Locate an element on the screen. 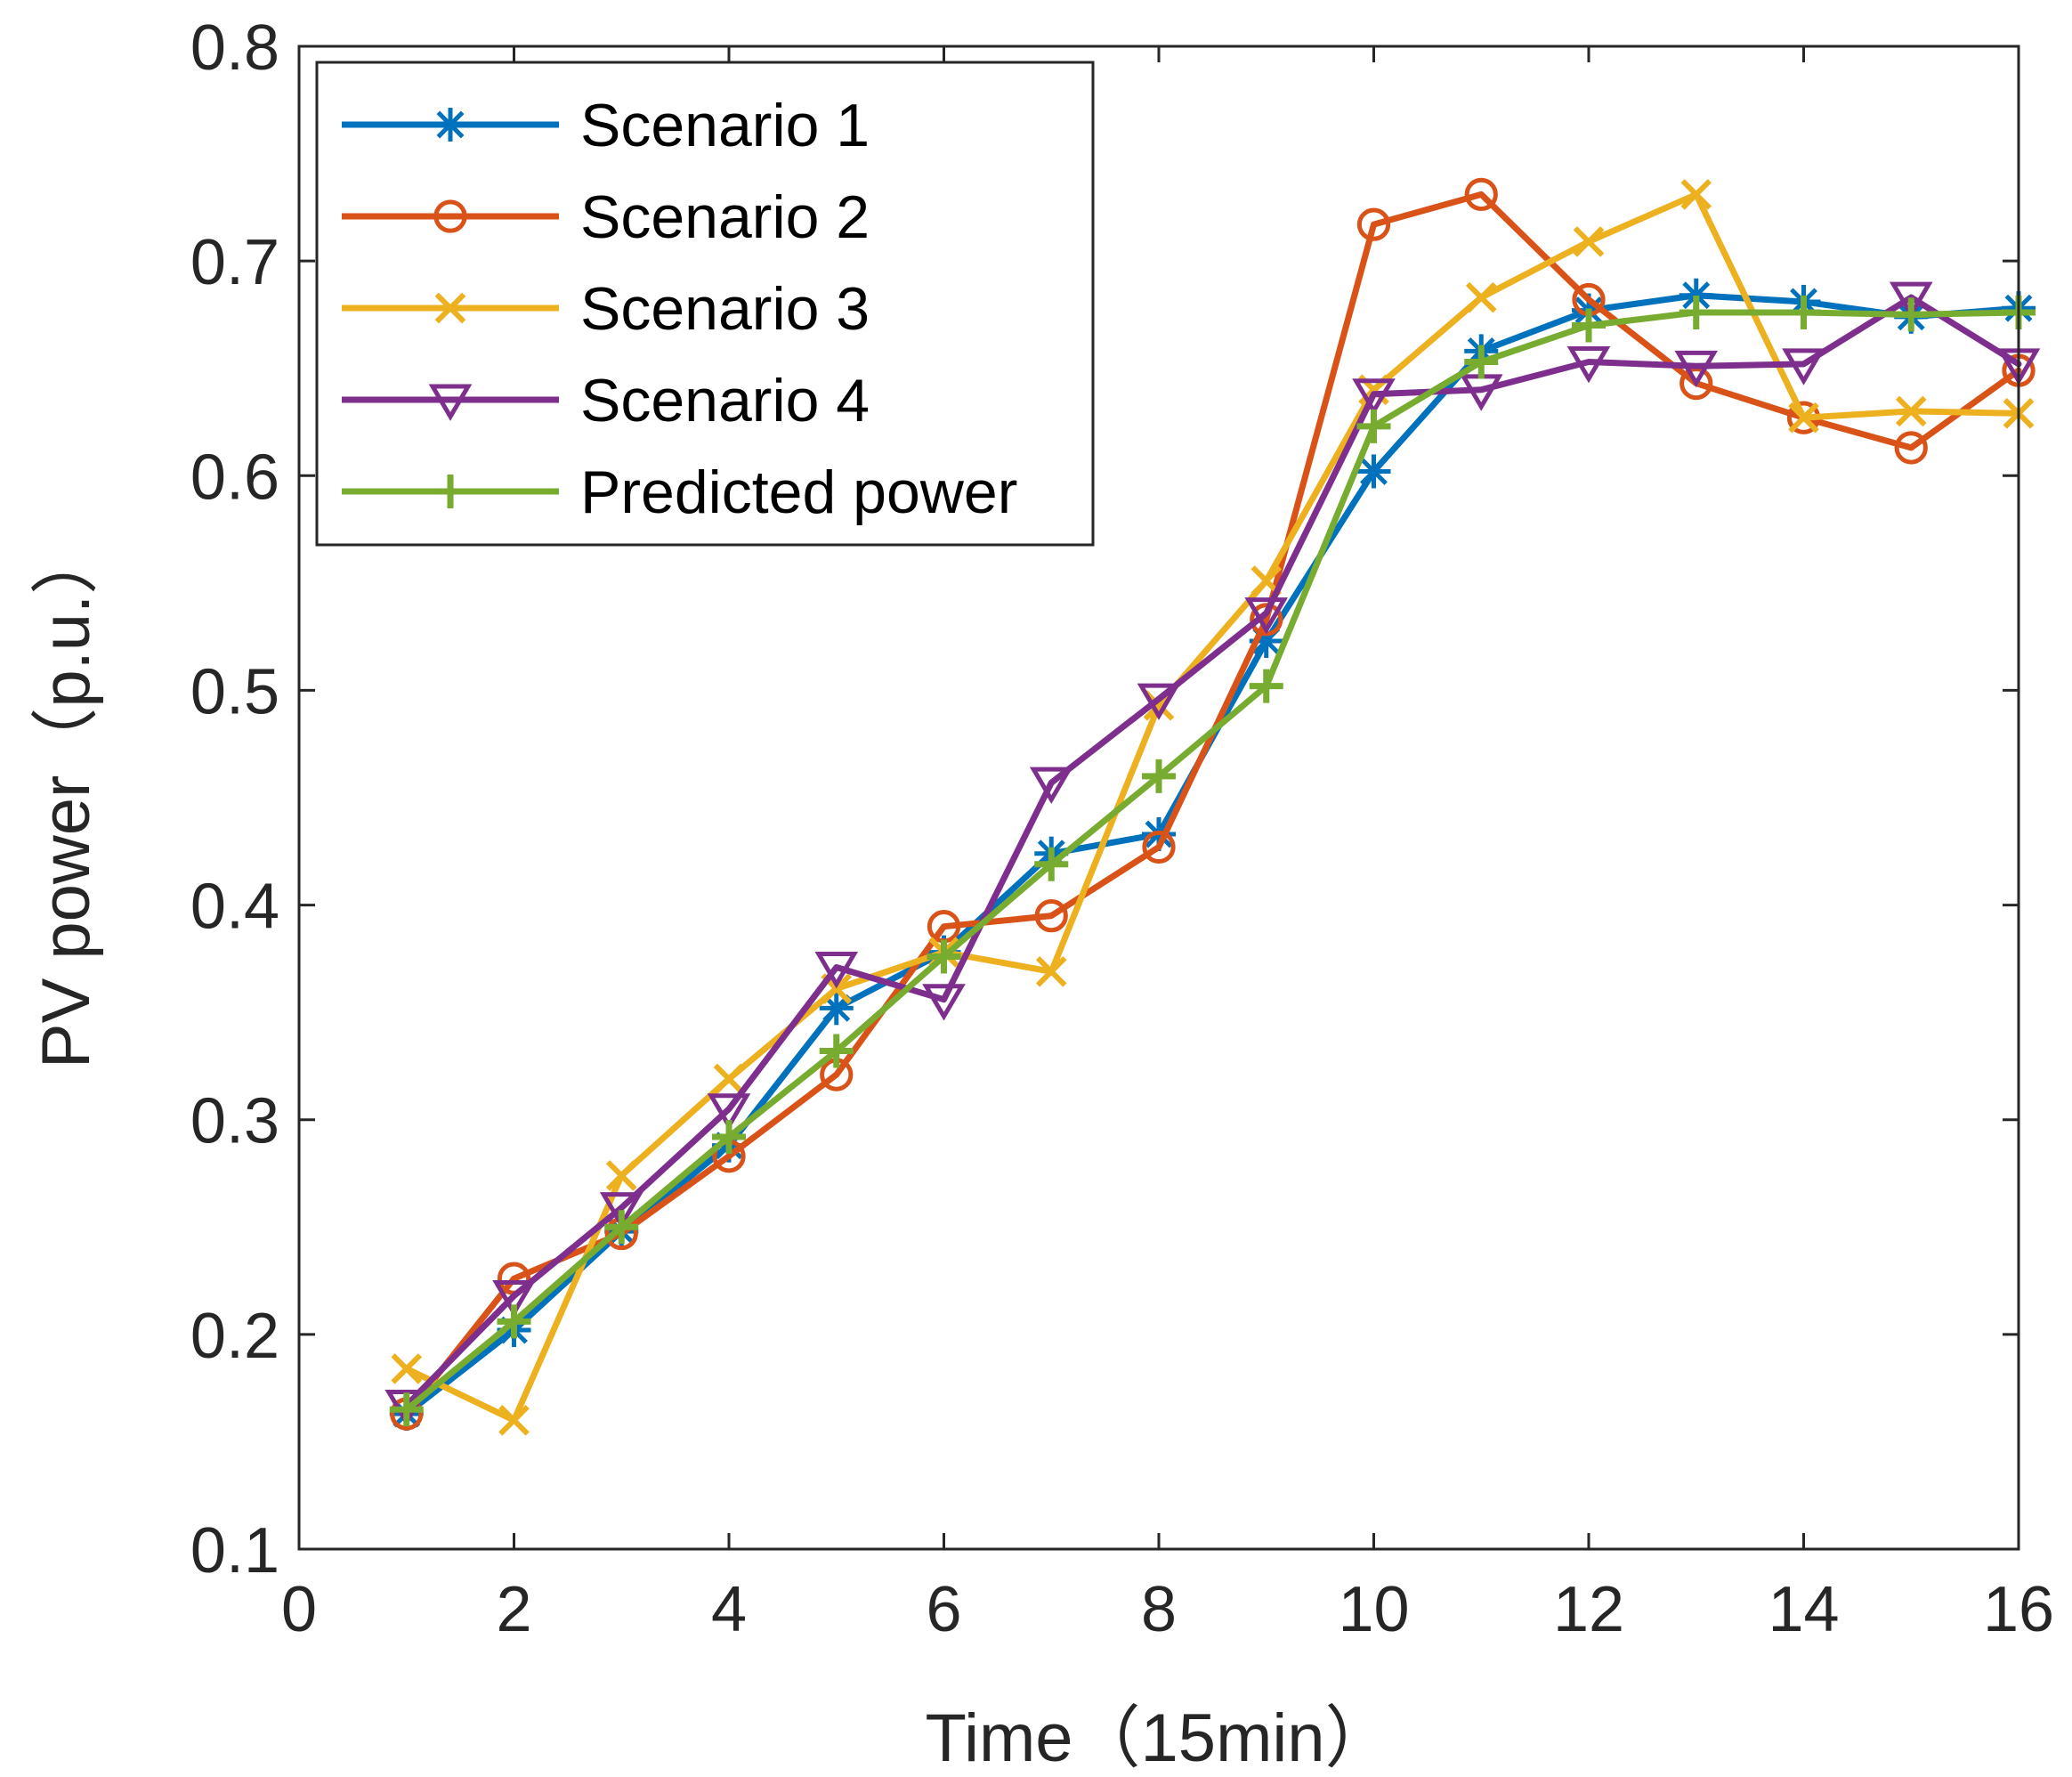 The height and width of the screenshot is (1777, 2072). legend-item: Scenario 3 is located at coordinates (606, 309).